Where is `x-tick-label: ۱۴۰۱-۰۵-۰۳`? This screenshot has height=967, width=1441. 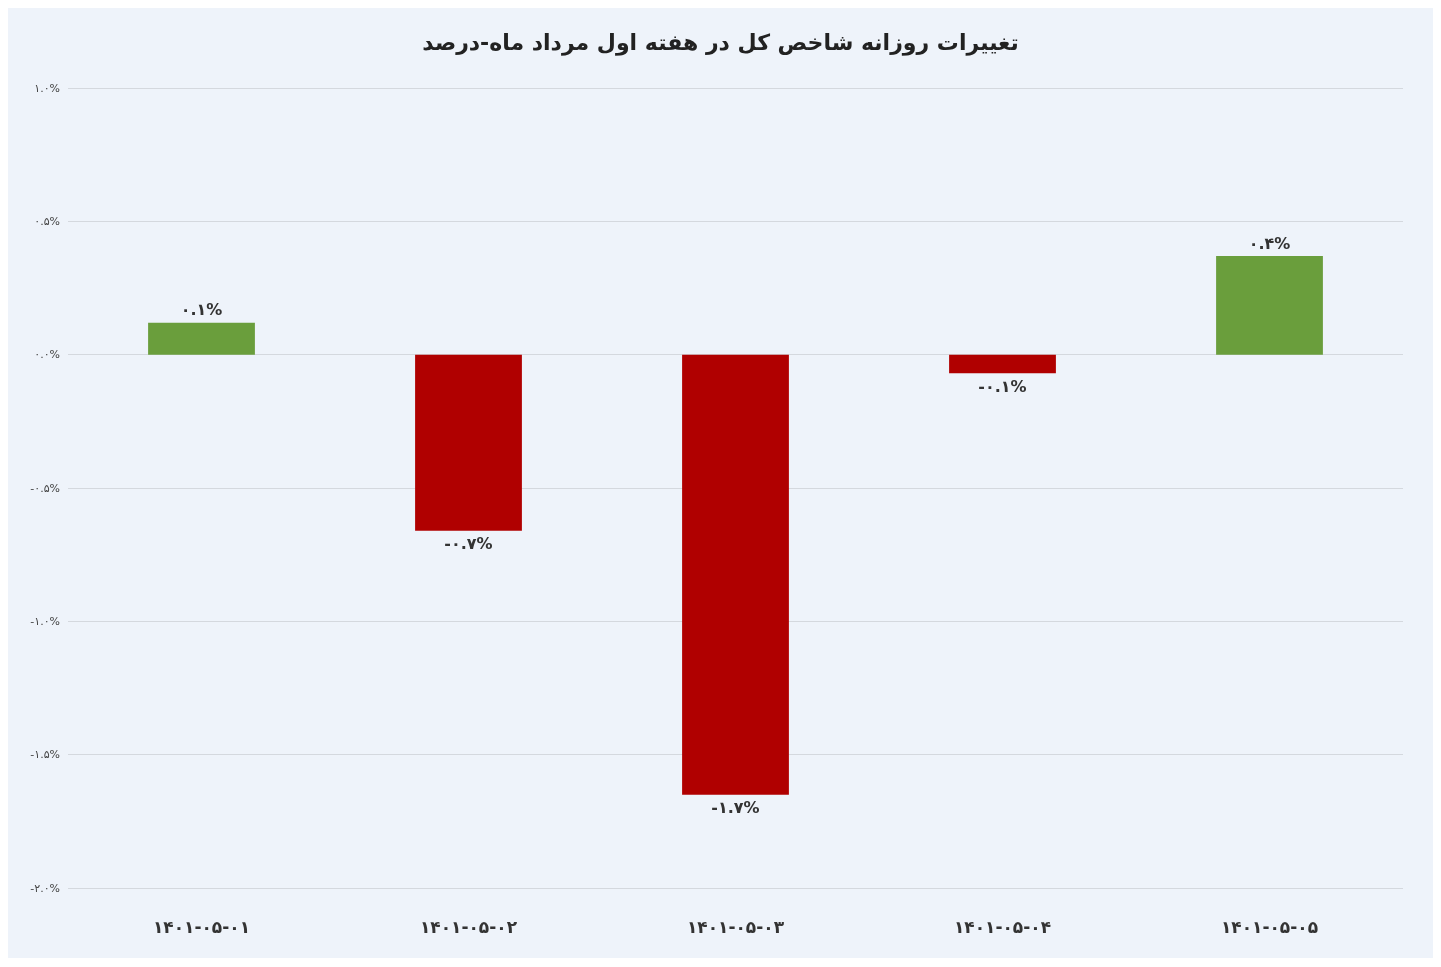
x-tick-label: ۱۴۰۱-۰۵-۰۳ is located at coordinates (735, 926).